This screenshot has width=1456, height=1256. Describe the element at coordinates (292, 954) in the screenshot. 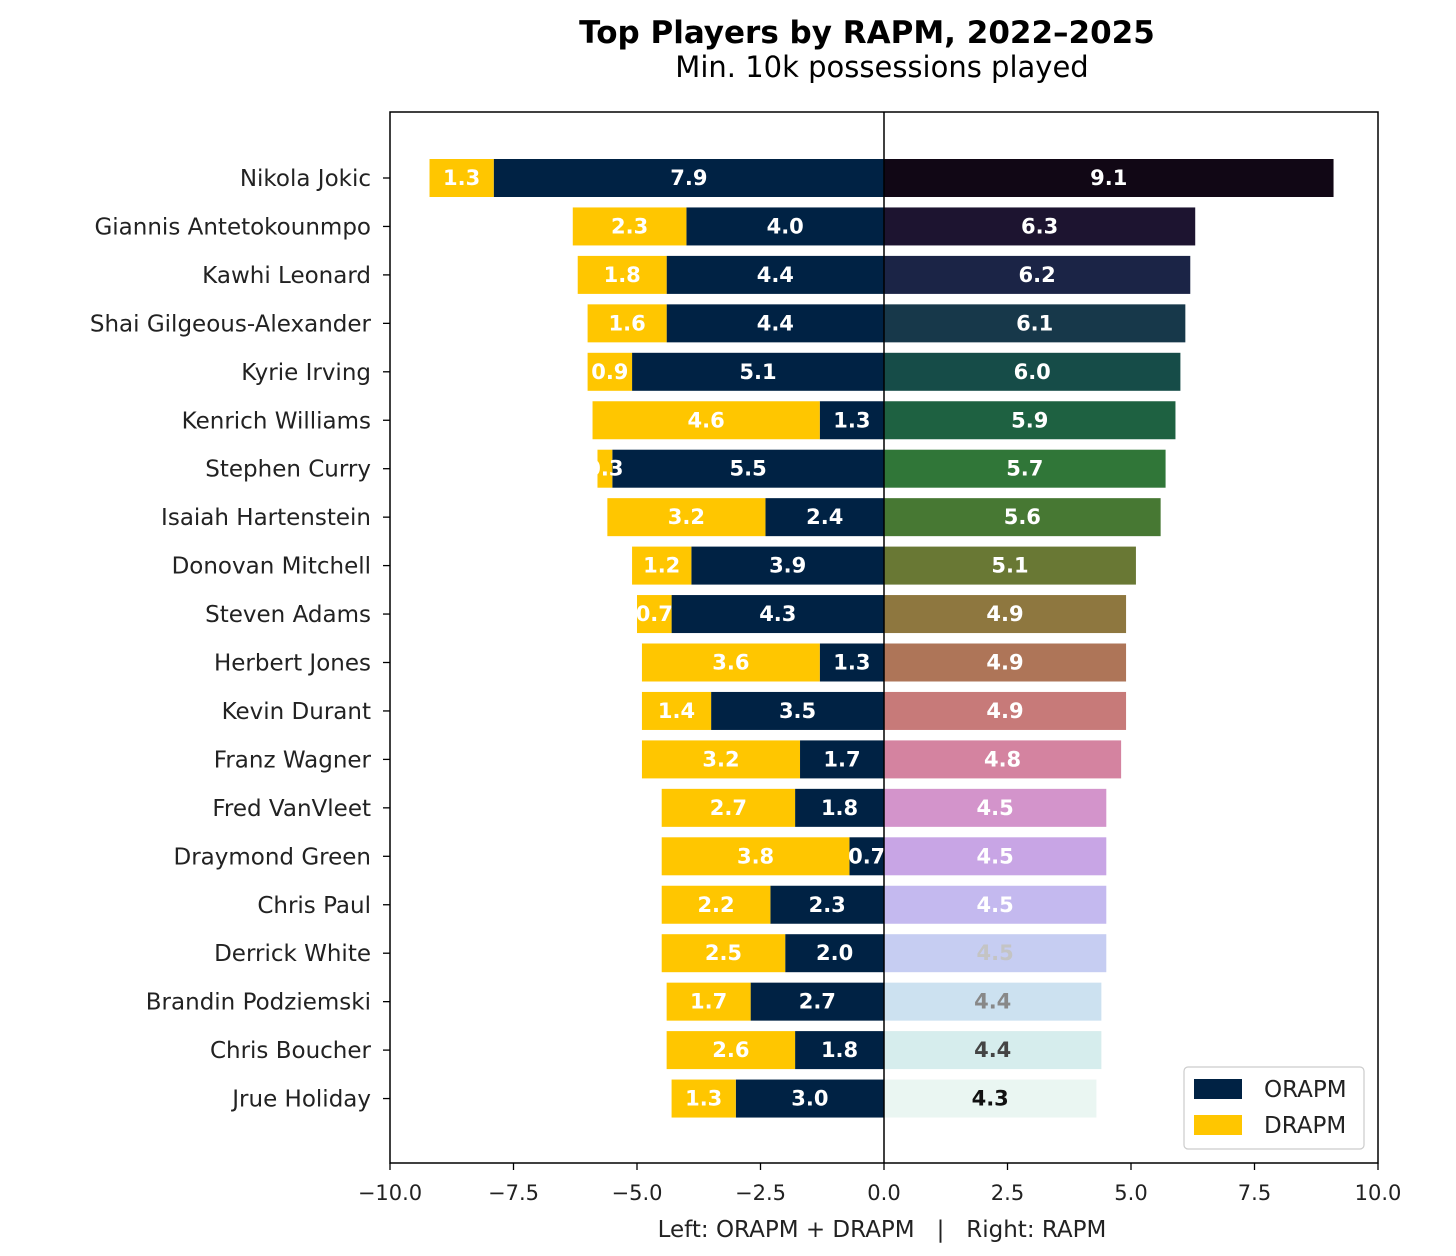

I see `y-tick-label: Derrick White` at that location.